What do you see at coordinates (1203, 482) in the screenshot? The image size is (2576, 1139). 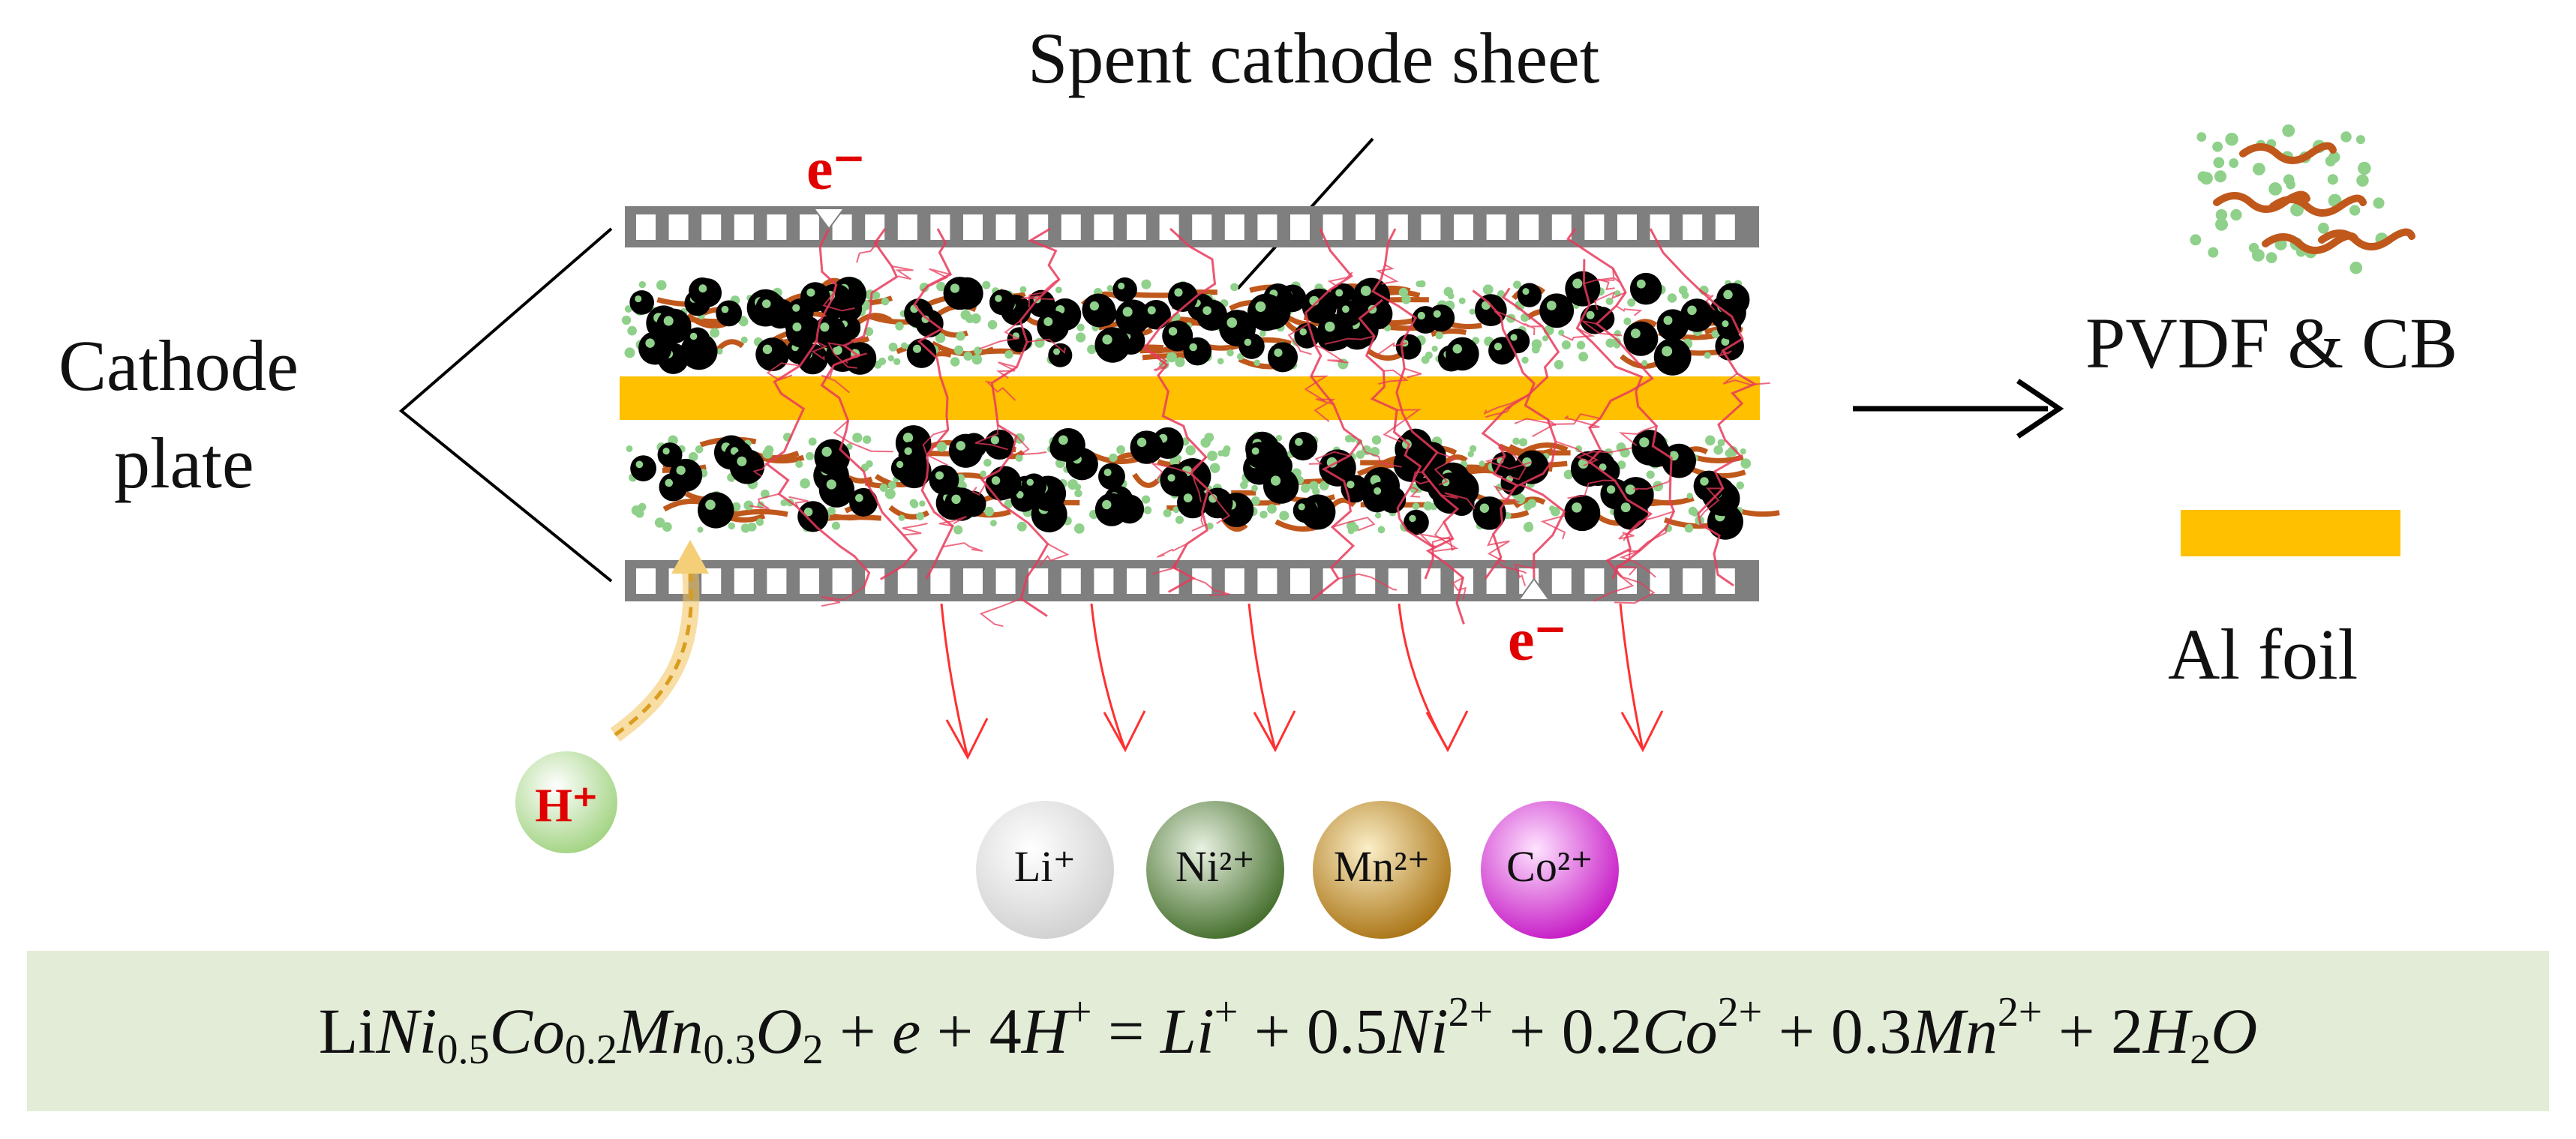 I see `bottom-active-layer` at bounding box center [1203, 482].